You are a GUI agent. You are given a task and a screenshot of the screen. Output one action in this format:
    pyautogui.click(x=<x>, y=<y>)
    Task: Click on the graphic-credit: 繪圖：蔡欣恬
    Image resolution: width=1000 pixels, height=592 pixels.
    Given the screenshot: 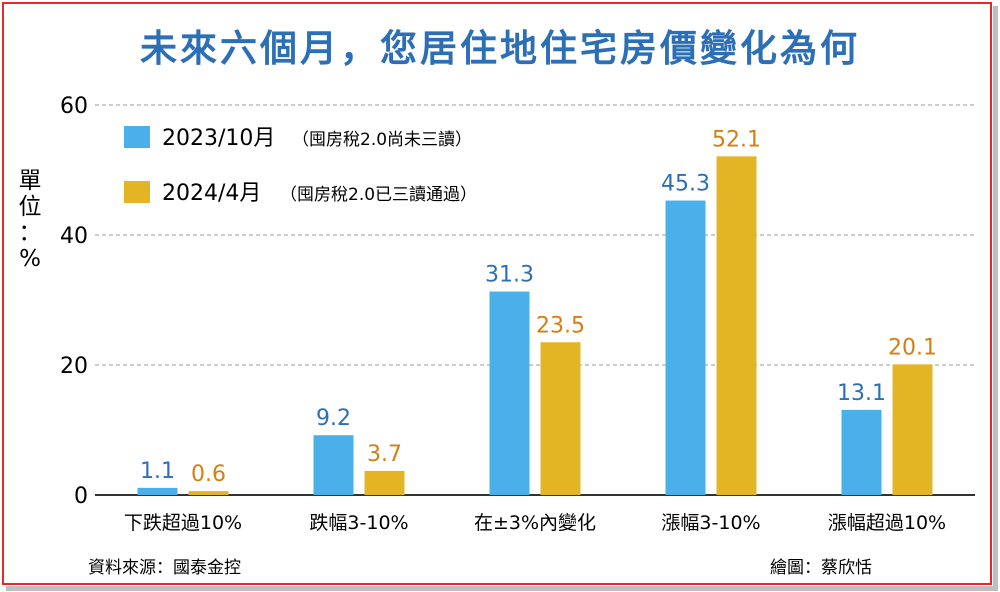 What is the action you would take?
    pyautogui.click(x=821, y=568)
    